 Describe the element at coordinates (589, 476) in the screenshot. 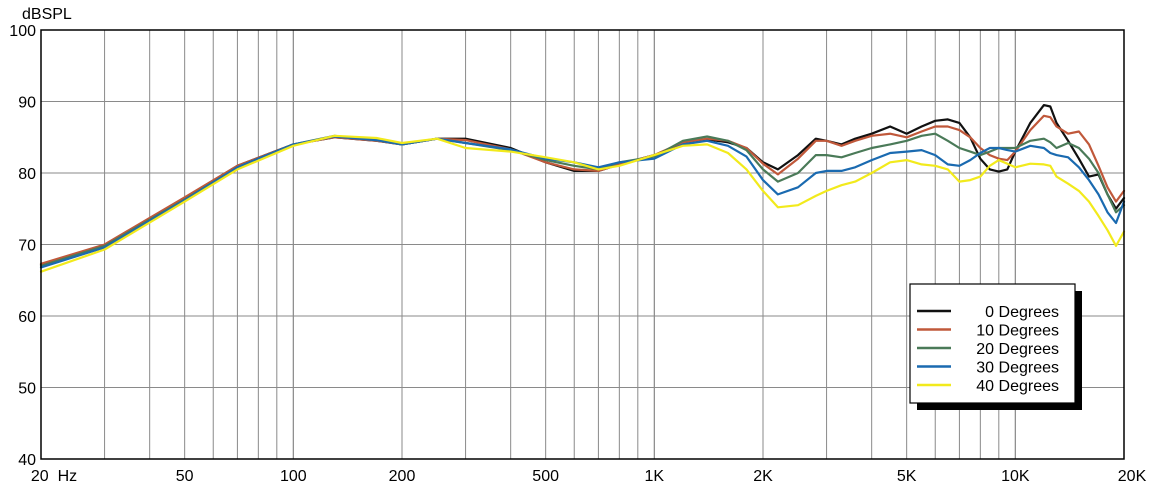

I see `x-axis-ticks: 20 Hz 50 100 200 500 1K 2K 5K 10K 20K` at that location.